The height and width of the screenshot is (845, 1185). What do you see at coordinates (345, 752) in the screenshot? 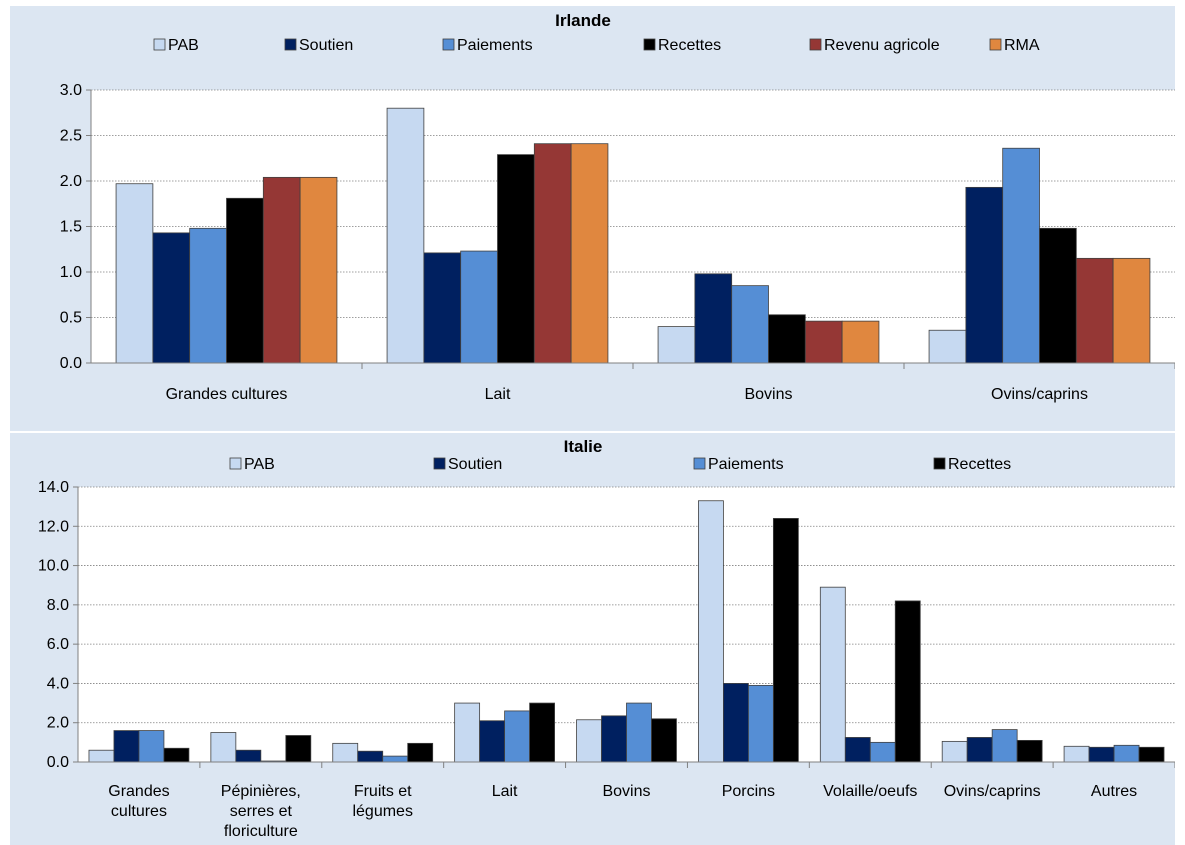
I see `bar-pab-fruits-et-legumes` at bounding box center [345, 752].